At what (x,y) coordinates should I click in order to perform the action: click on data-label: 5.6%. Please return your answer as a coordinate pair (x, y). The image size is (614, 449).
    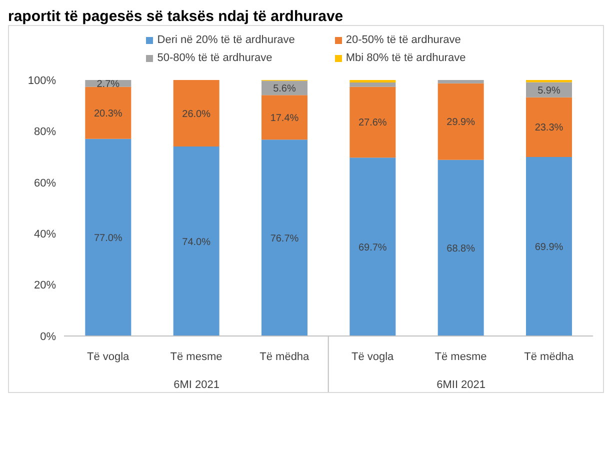
    Looking at the image, I should click on (284, 88).